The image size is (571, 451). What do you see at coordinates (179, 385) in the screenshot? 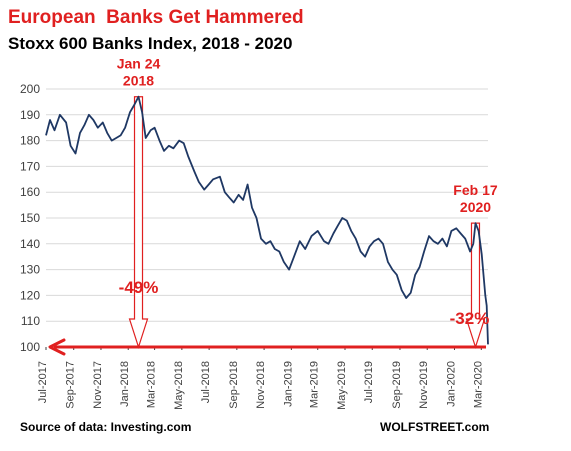
I see `x-tick-label: May-2018` at bounding box center [179, 385].